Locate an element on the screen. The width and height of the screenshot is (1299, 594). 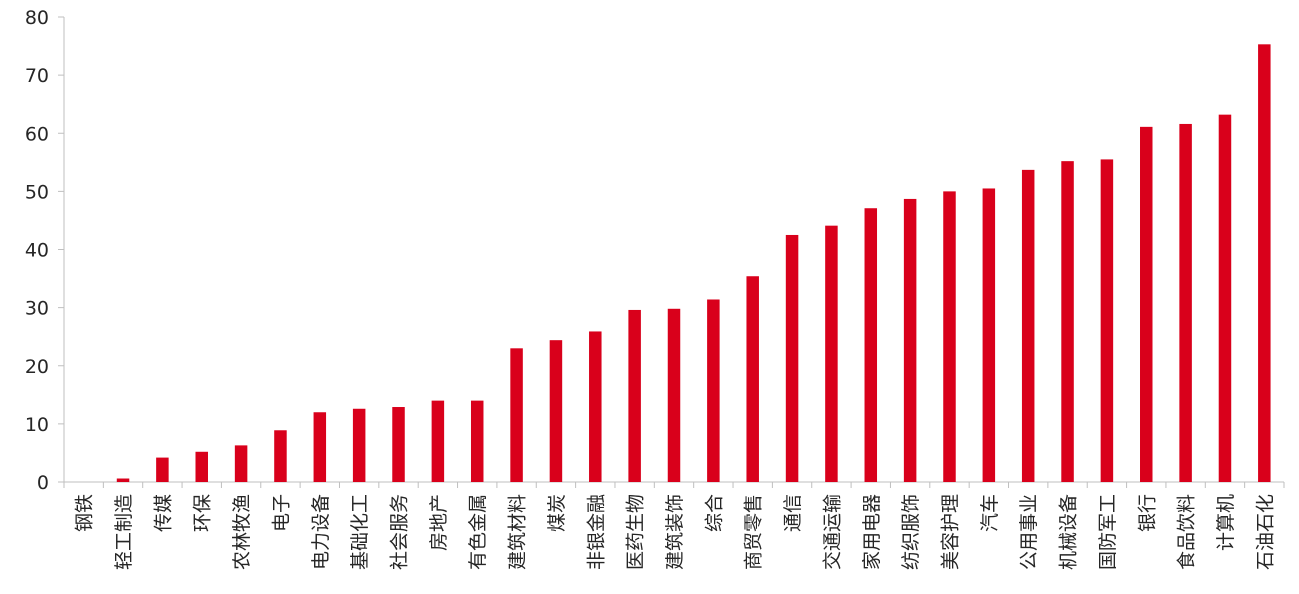
x-tick-label: 轻工制造 is located at coordinates (124, 532).